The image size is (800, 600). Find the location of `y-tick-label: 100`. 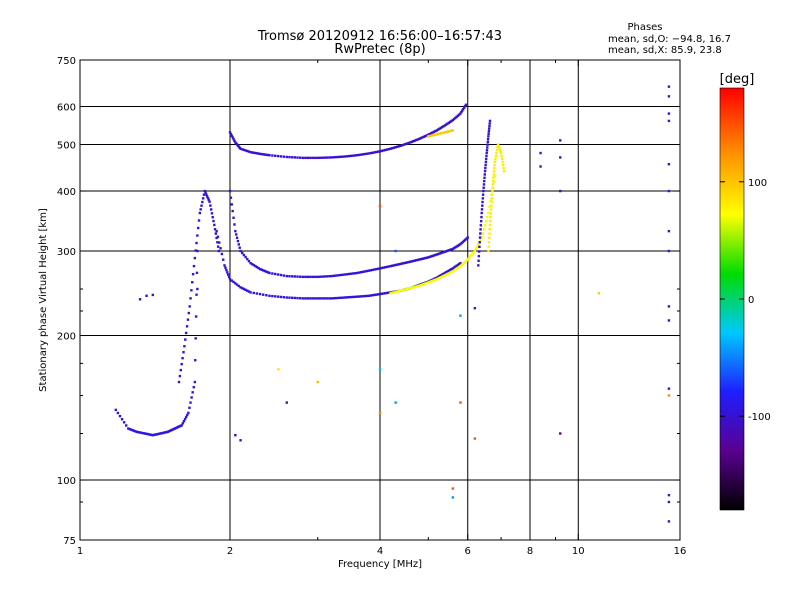

y-tick-label: 100 is located at coordinates (66, 481).